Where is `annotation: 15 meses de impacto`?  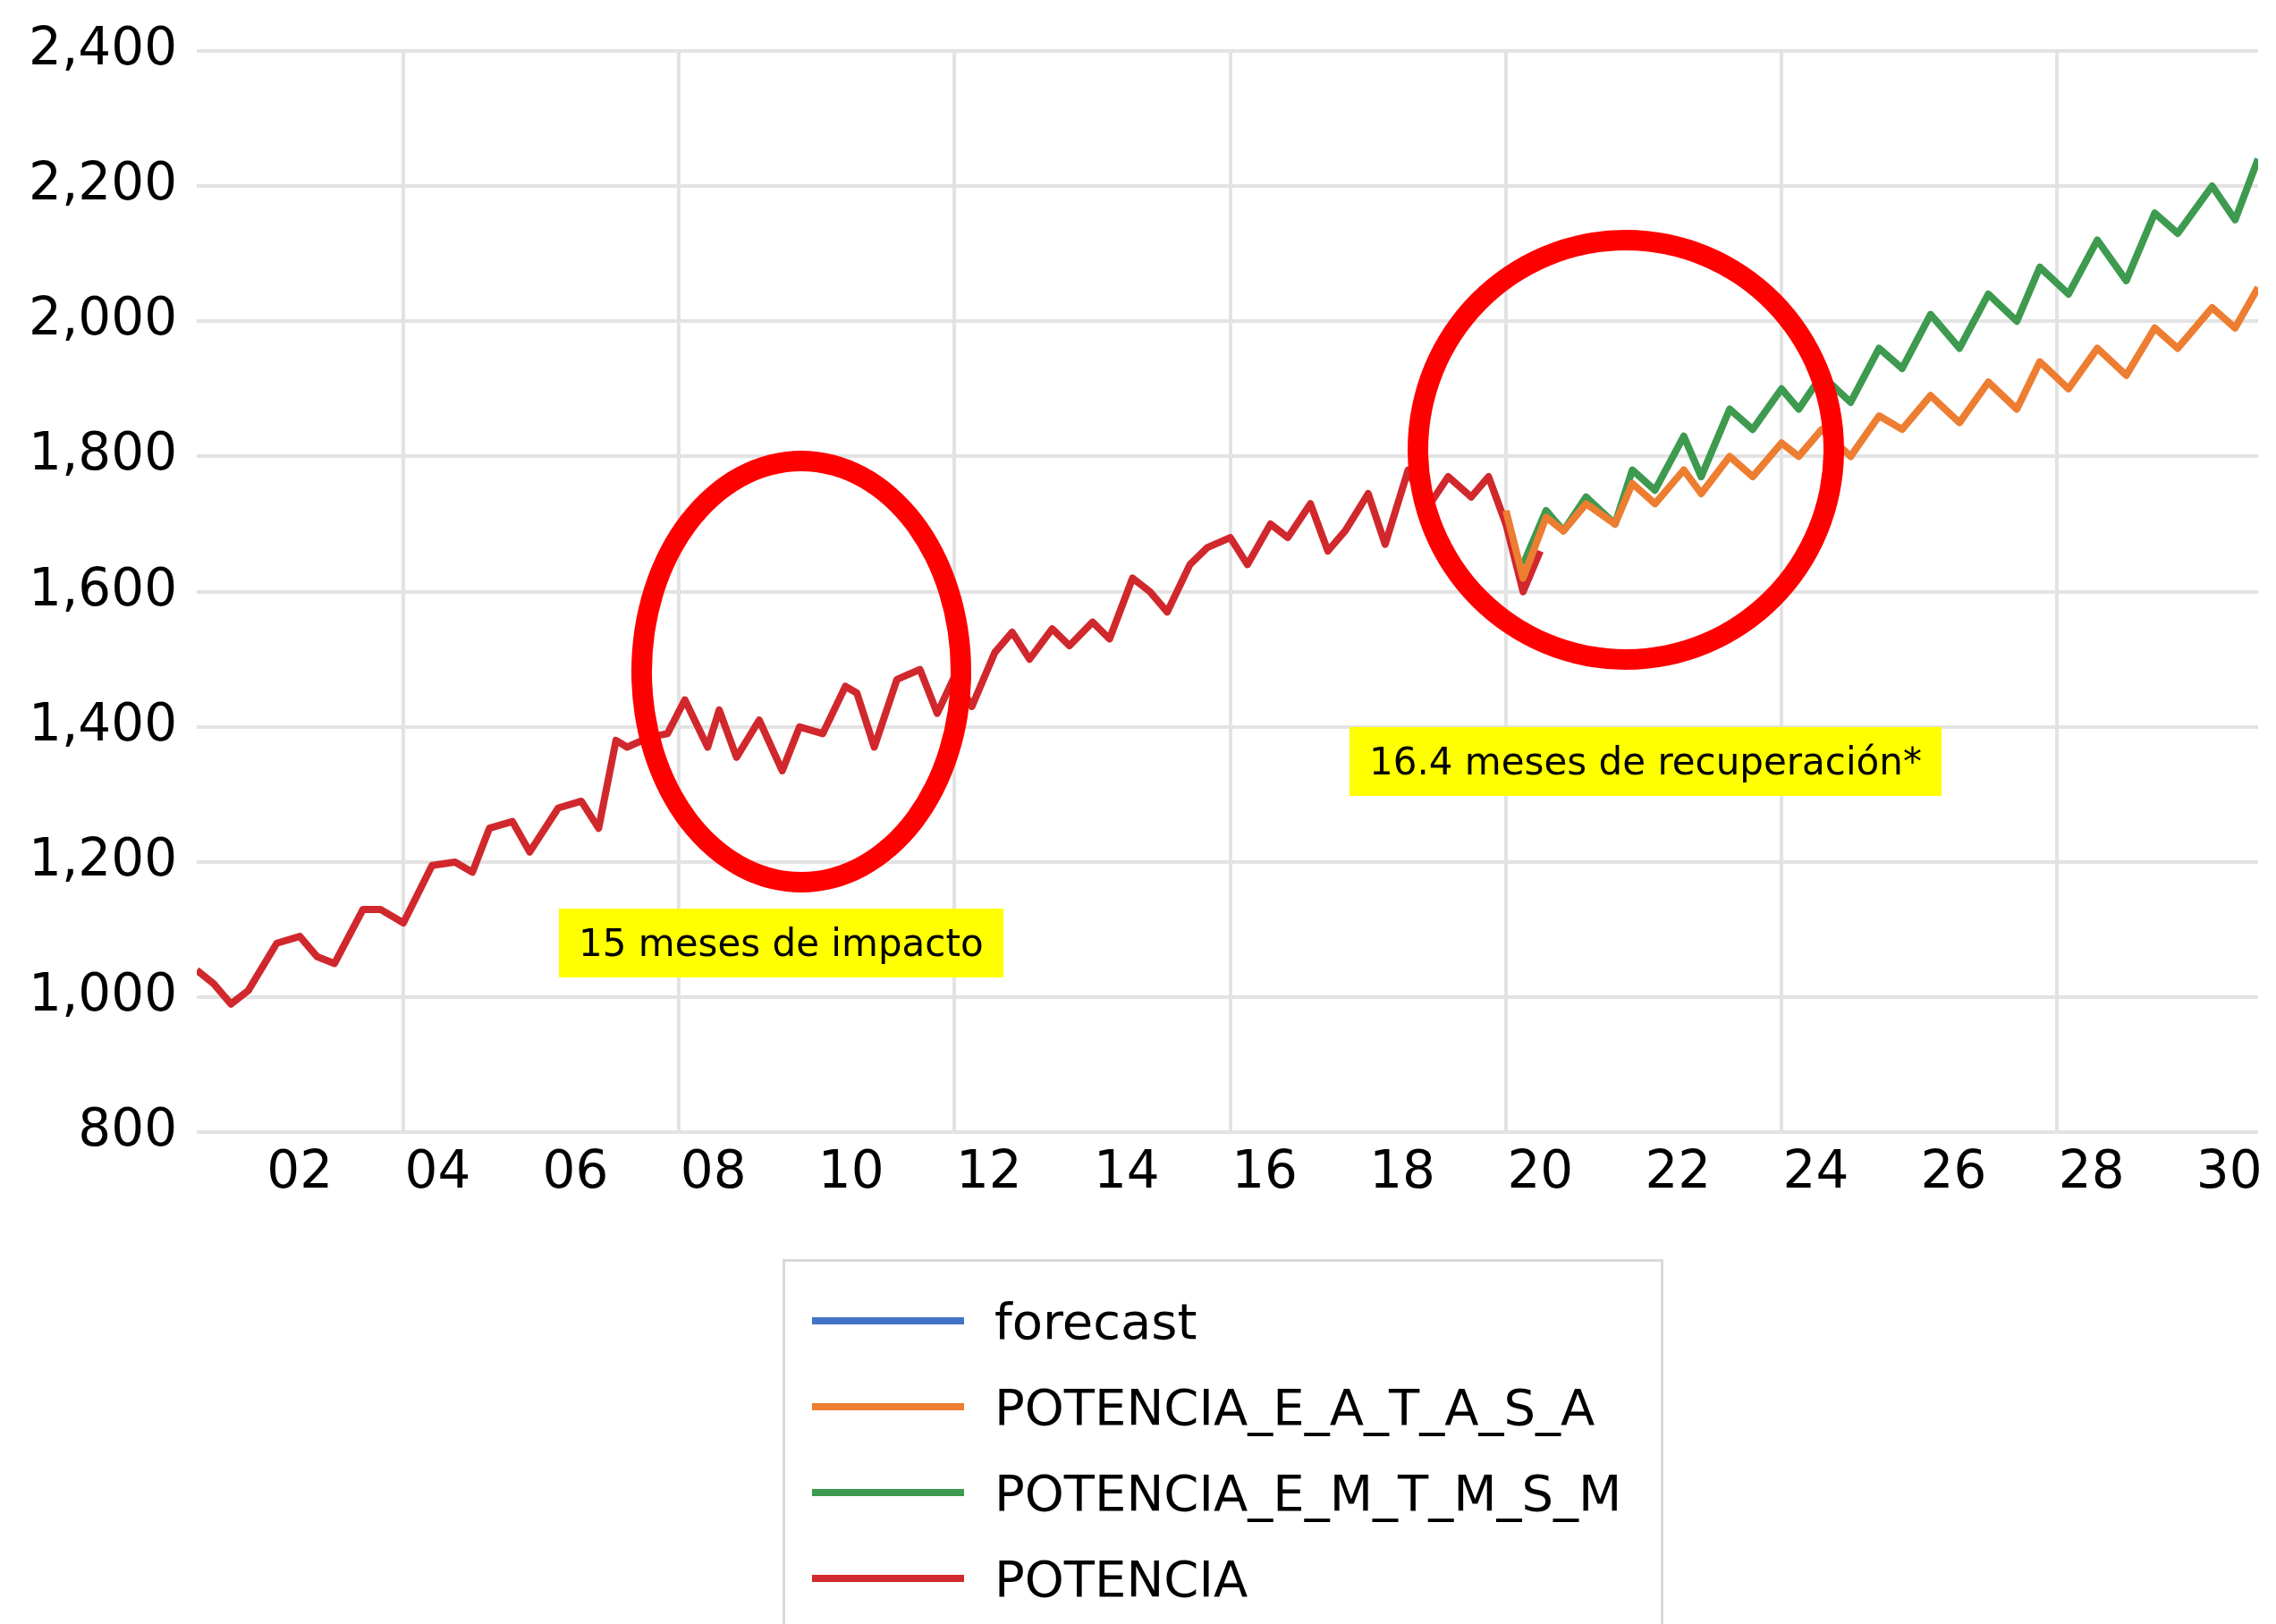 annotation: 15 meses de impacto is located at coordinates (781, 943).